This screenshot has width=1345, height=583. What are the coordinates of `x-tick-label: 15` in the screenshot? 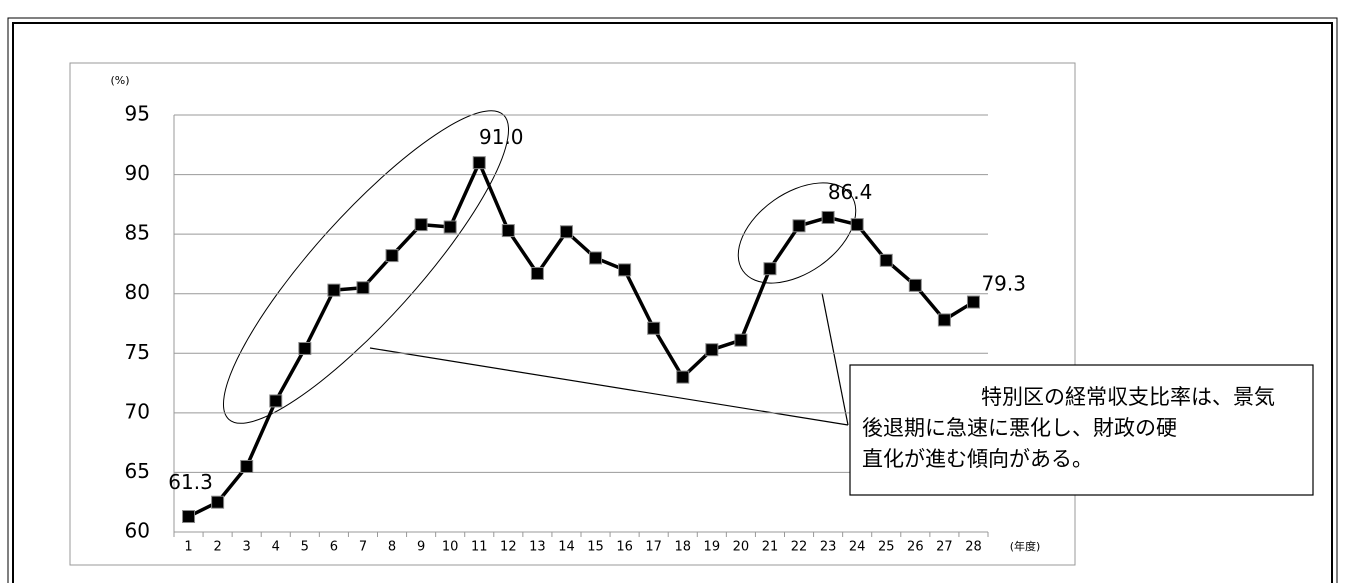 It's located at (595, 547).